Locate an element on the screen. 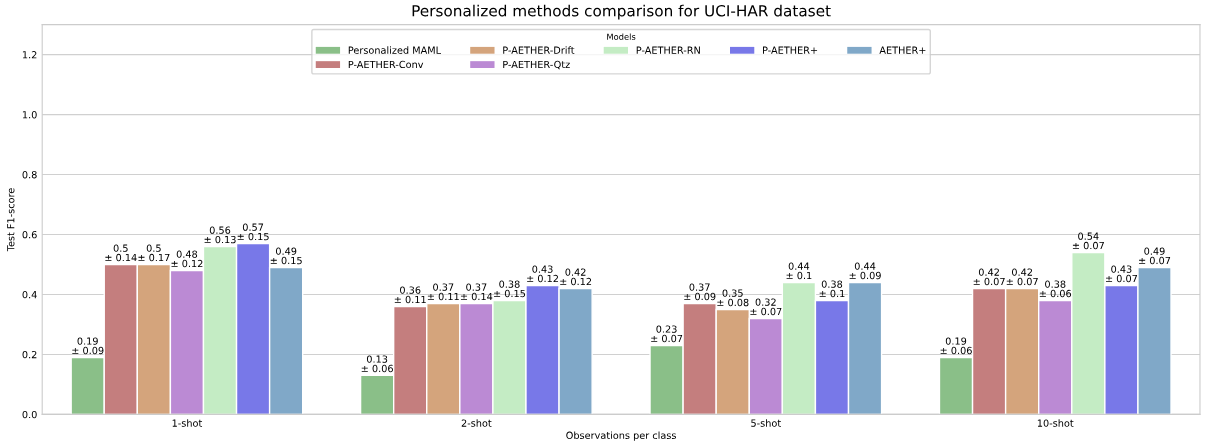 Image resolution: width=1206 pixels, height=448 pixels. data-label: 0.37 ± 0.11 is located at coordinates (443, 292).